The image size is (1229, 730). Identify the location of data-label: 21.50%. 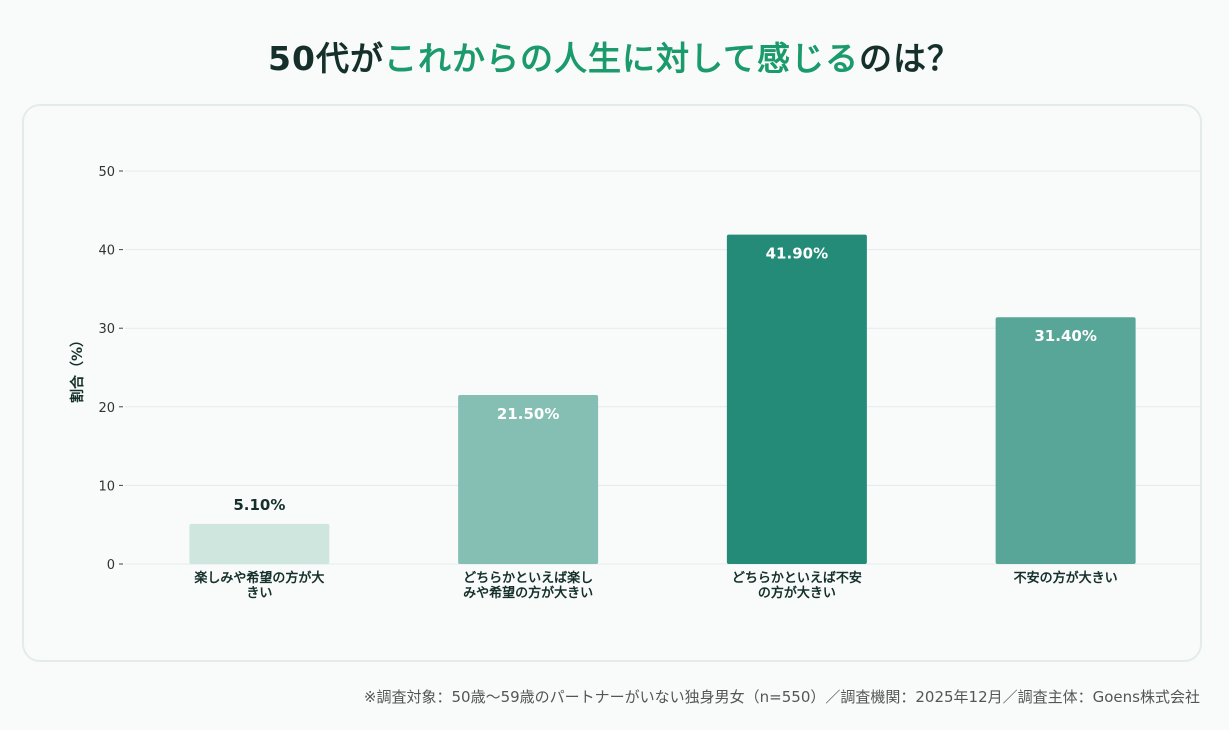
(528, 414).